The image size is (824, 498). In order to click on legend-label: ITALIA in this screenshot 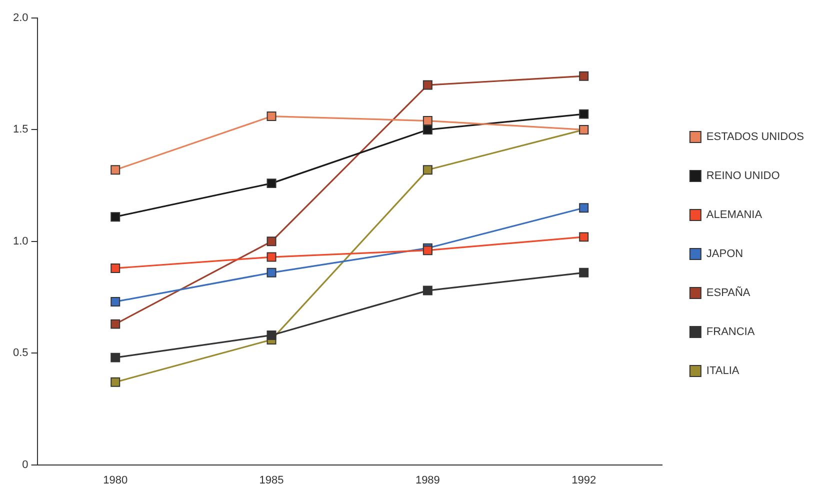, I will do `click(723, 371)`.